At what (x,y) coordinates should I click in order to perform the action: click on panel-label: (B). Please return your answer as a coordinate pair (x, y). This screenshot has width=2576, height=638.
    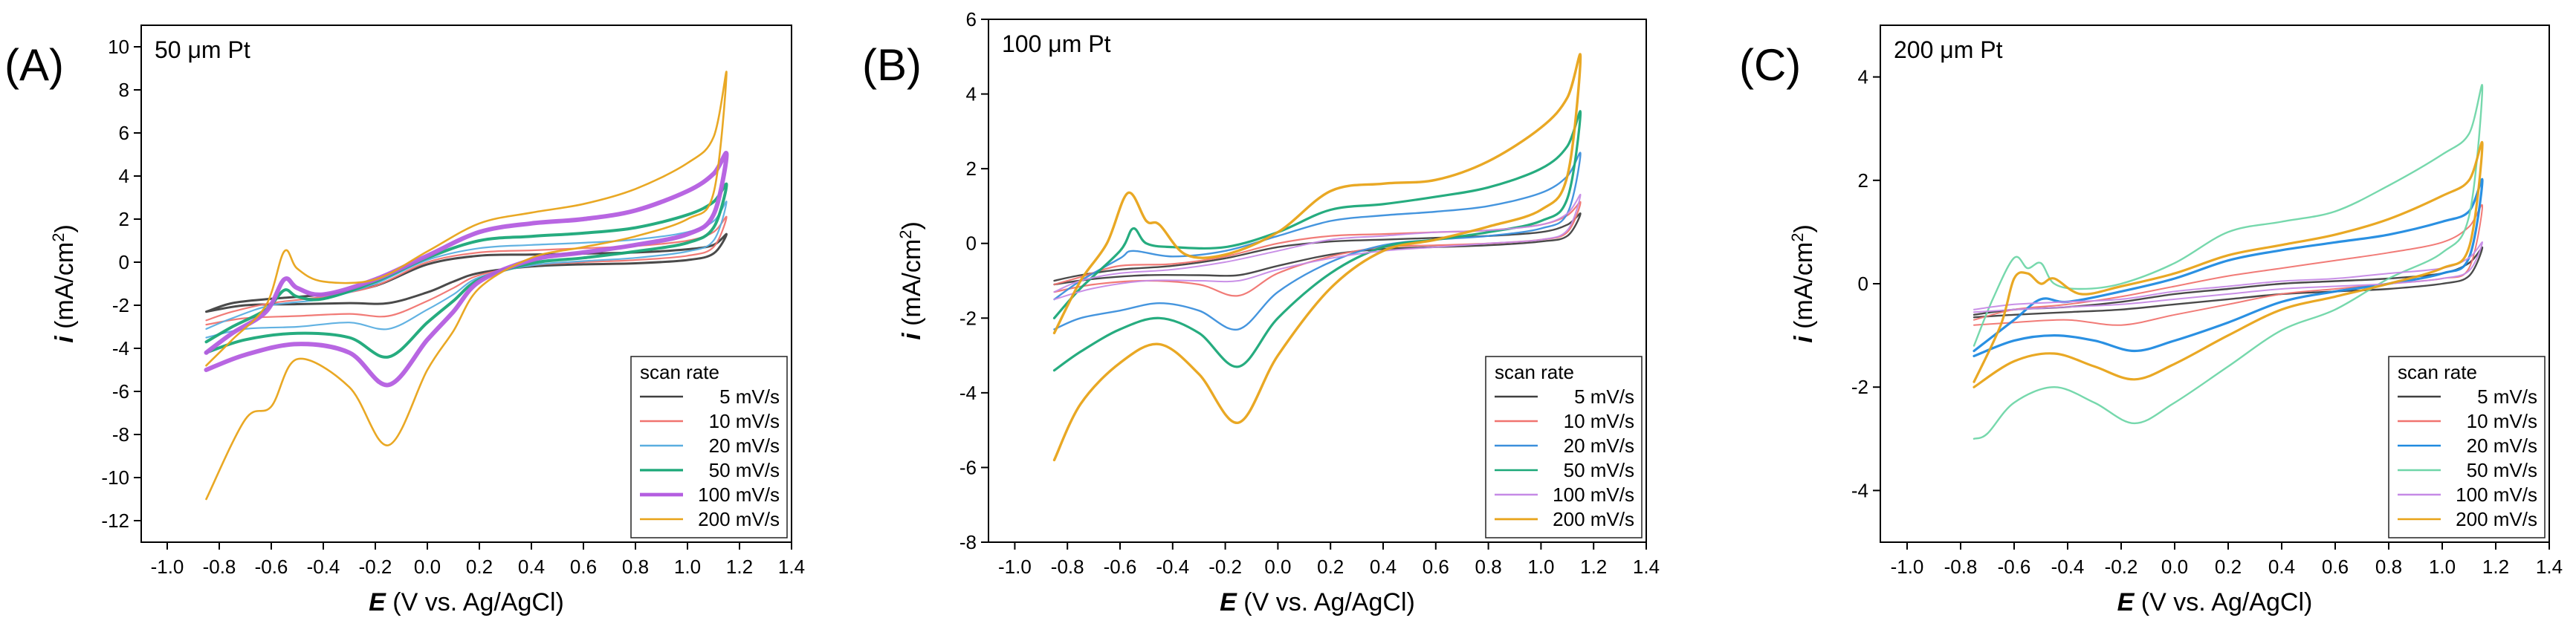
    Looking at the image, I should click on (892, 65).